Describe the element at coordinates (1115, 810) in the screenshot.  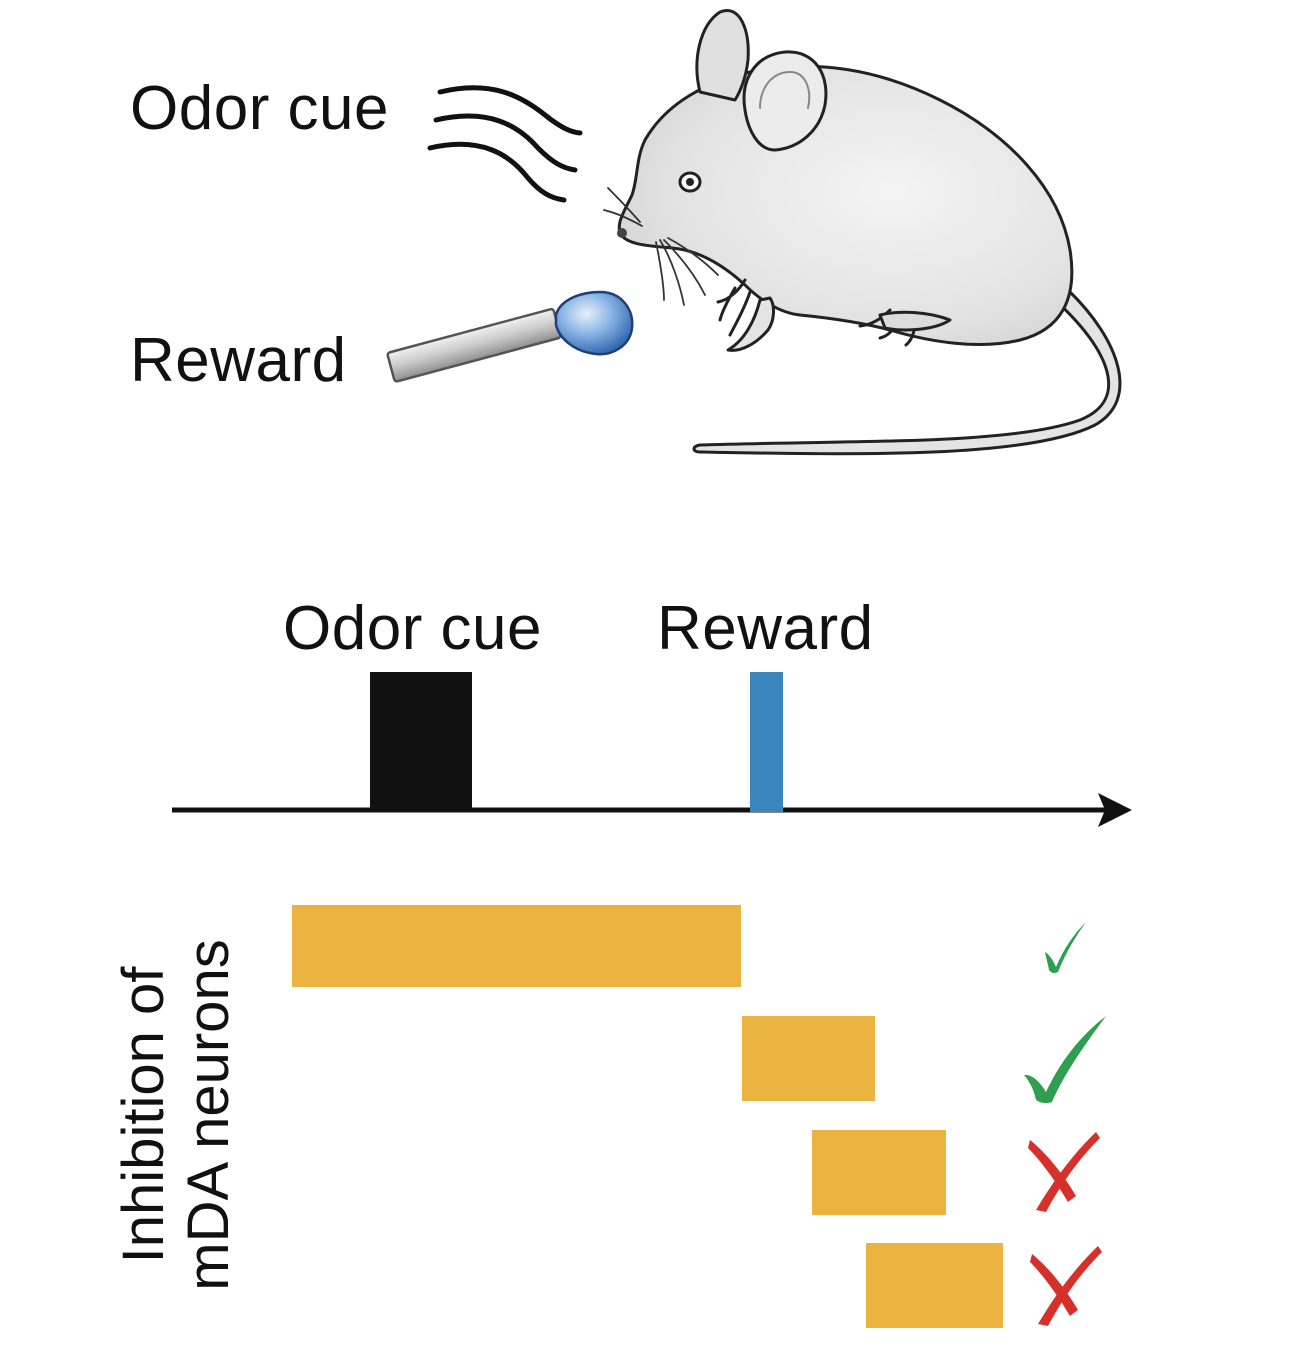
I see `arrowhead-icon` at that location.